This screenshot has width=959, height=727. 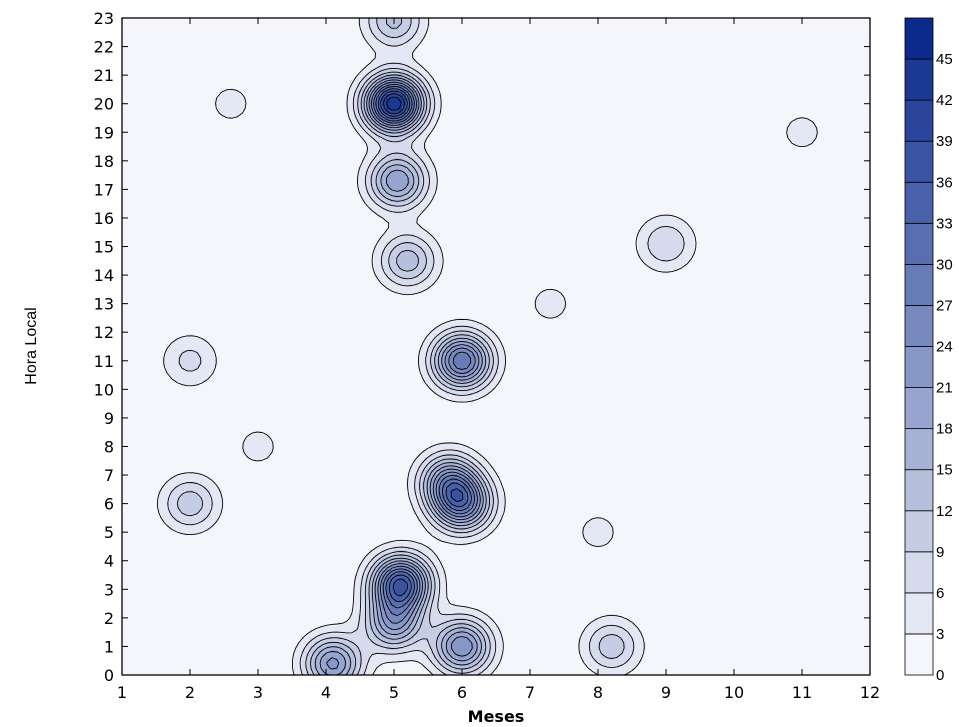 I want to click on colorbar-label: 21, so click(x=944, y=388).